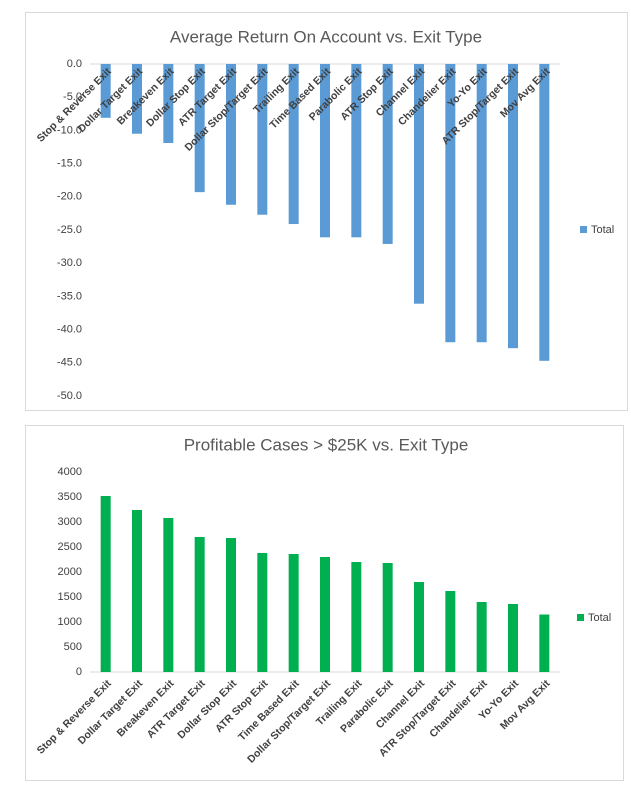 The image size is (631, 788). I want to click on y-tick-label: -35.0, so click(69, 296).